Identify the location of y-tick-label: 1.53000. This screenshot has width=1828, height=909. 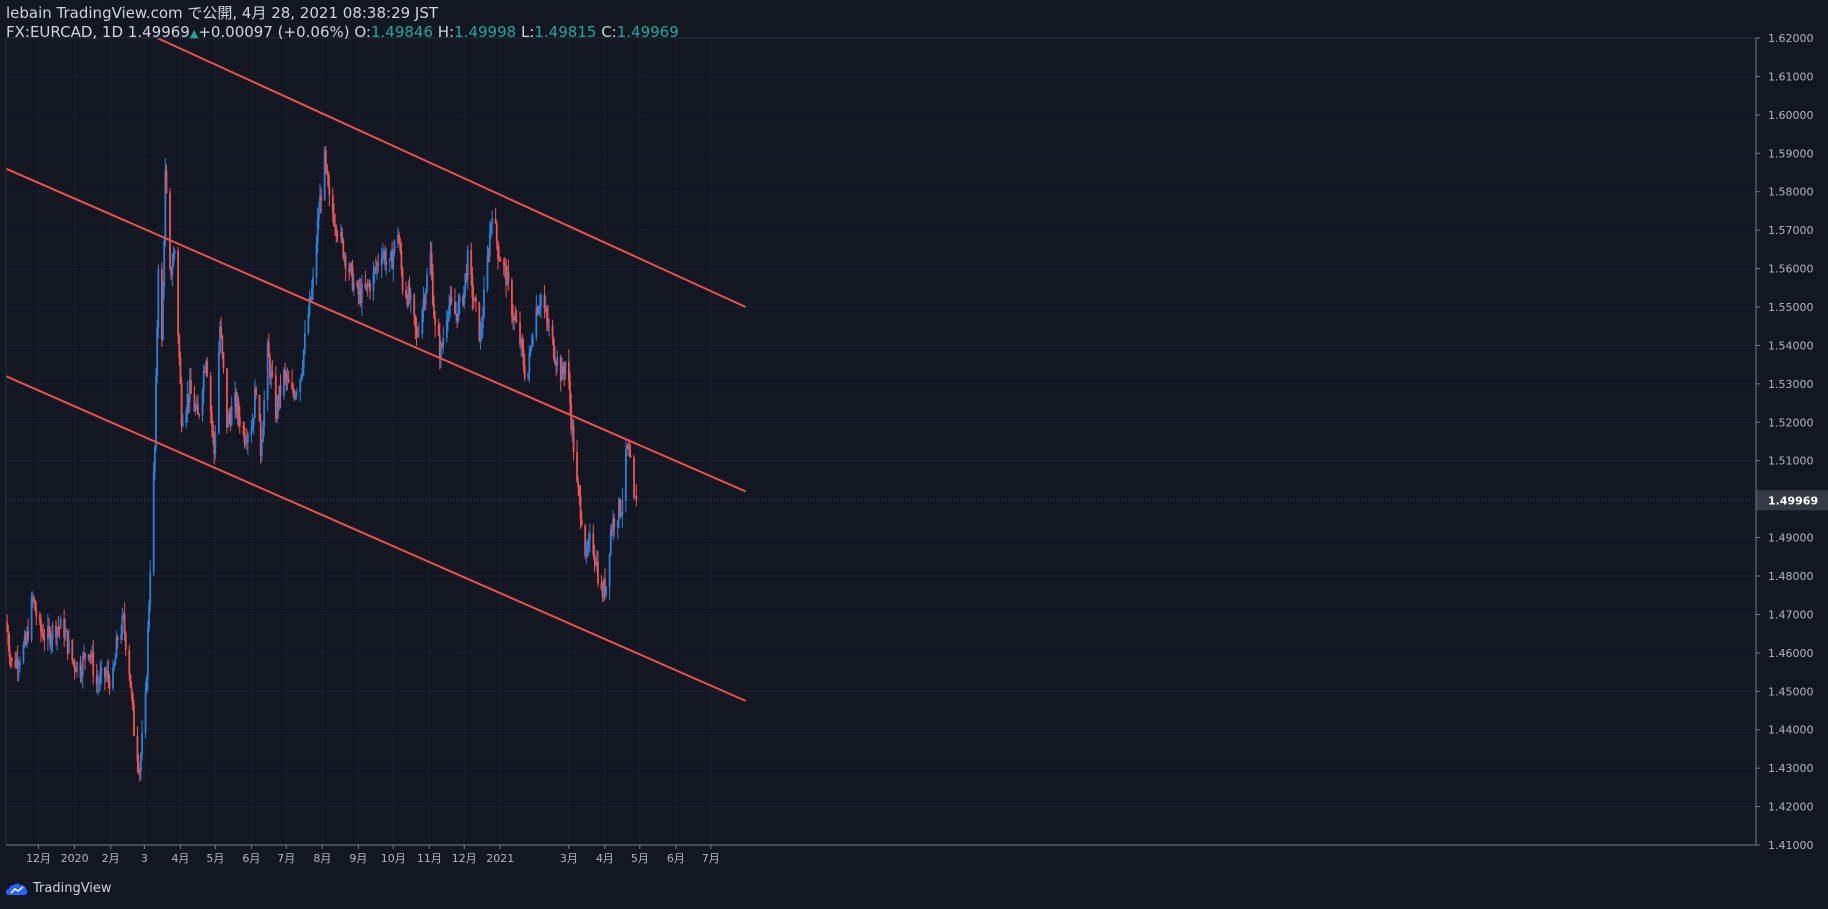
(1791, 384).